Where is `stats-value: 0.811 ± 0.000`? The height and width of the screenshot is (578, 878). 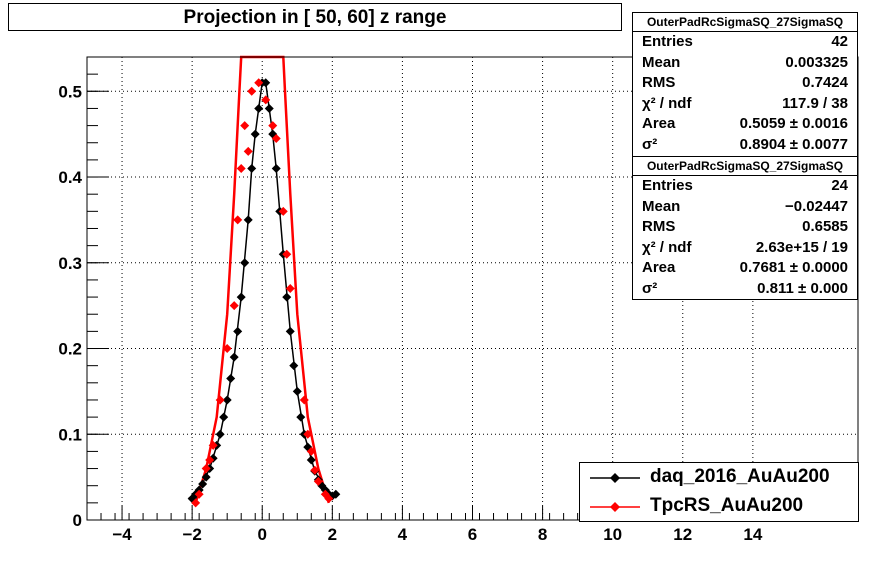
stats-value: 0.811 ± 0.000 is located at coordinates (802, 288).